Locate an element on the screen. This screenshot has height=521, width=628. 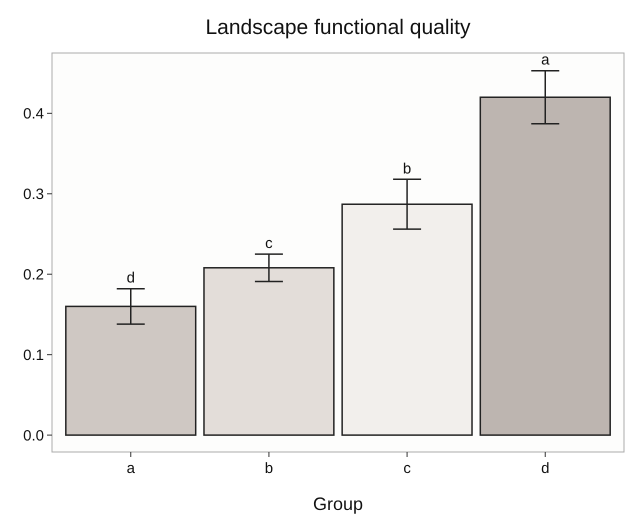
x-axis-title: Group is located at coordinates (338, 504).